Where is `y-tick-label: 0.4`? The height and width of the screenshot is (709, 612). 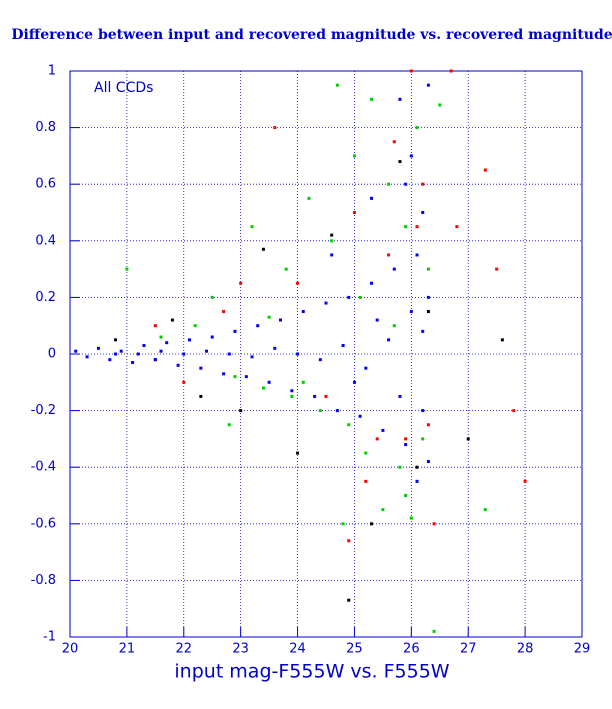 y-tick-label: 0.4 is located at coordinates (45, 240).